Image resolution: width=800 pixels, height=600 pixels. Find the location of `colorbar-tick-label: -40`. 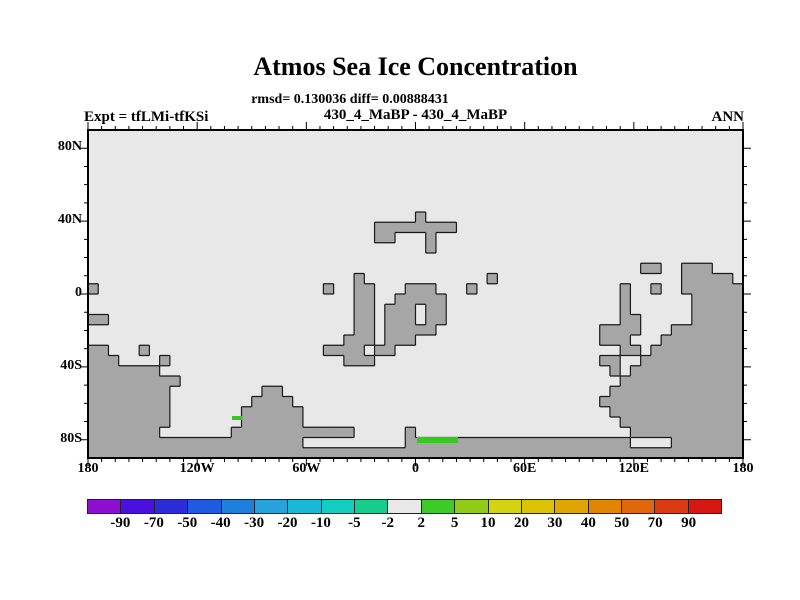

colorbar-tick-label: -40 is located at coordinates (220, 523).